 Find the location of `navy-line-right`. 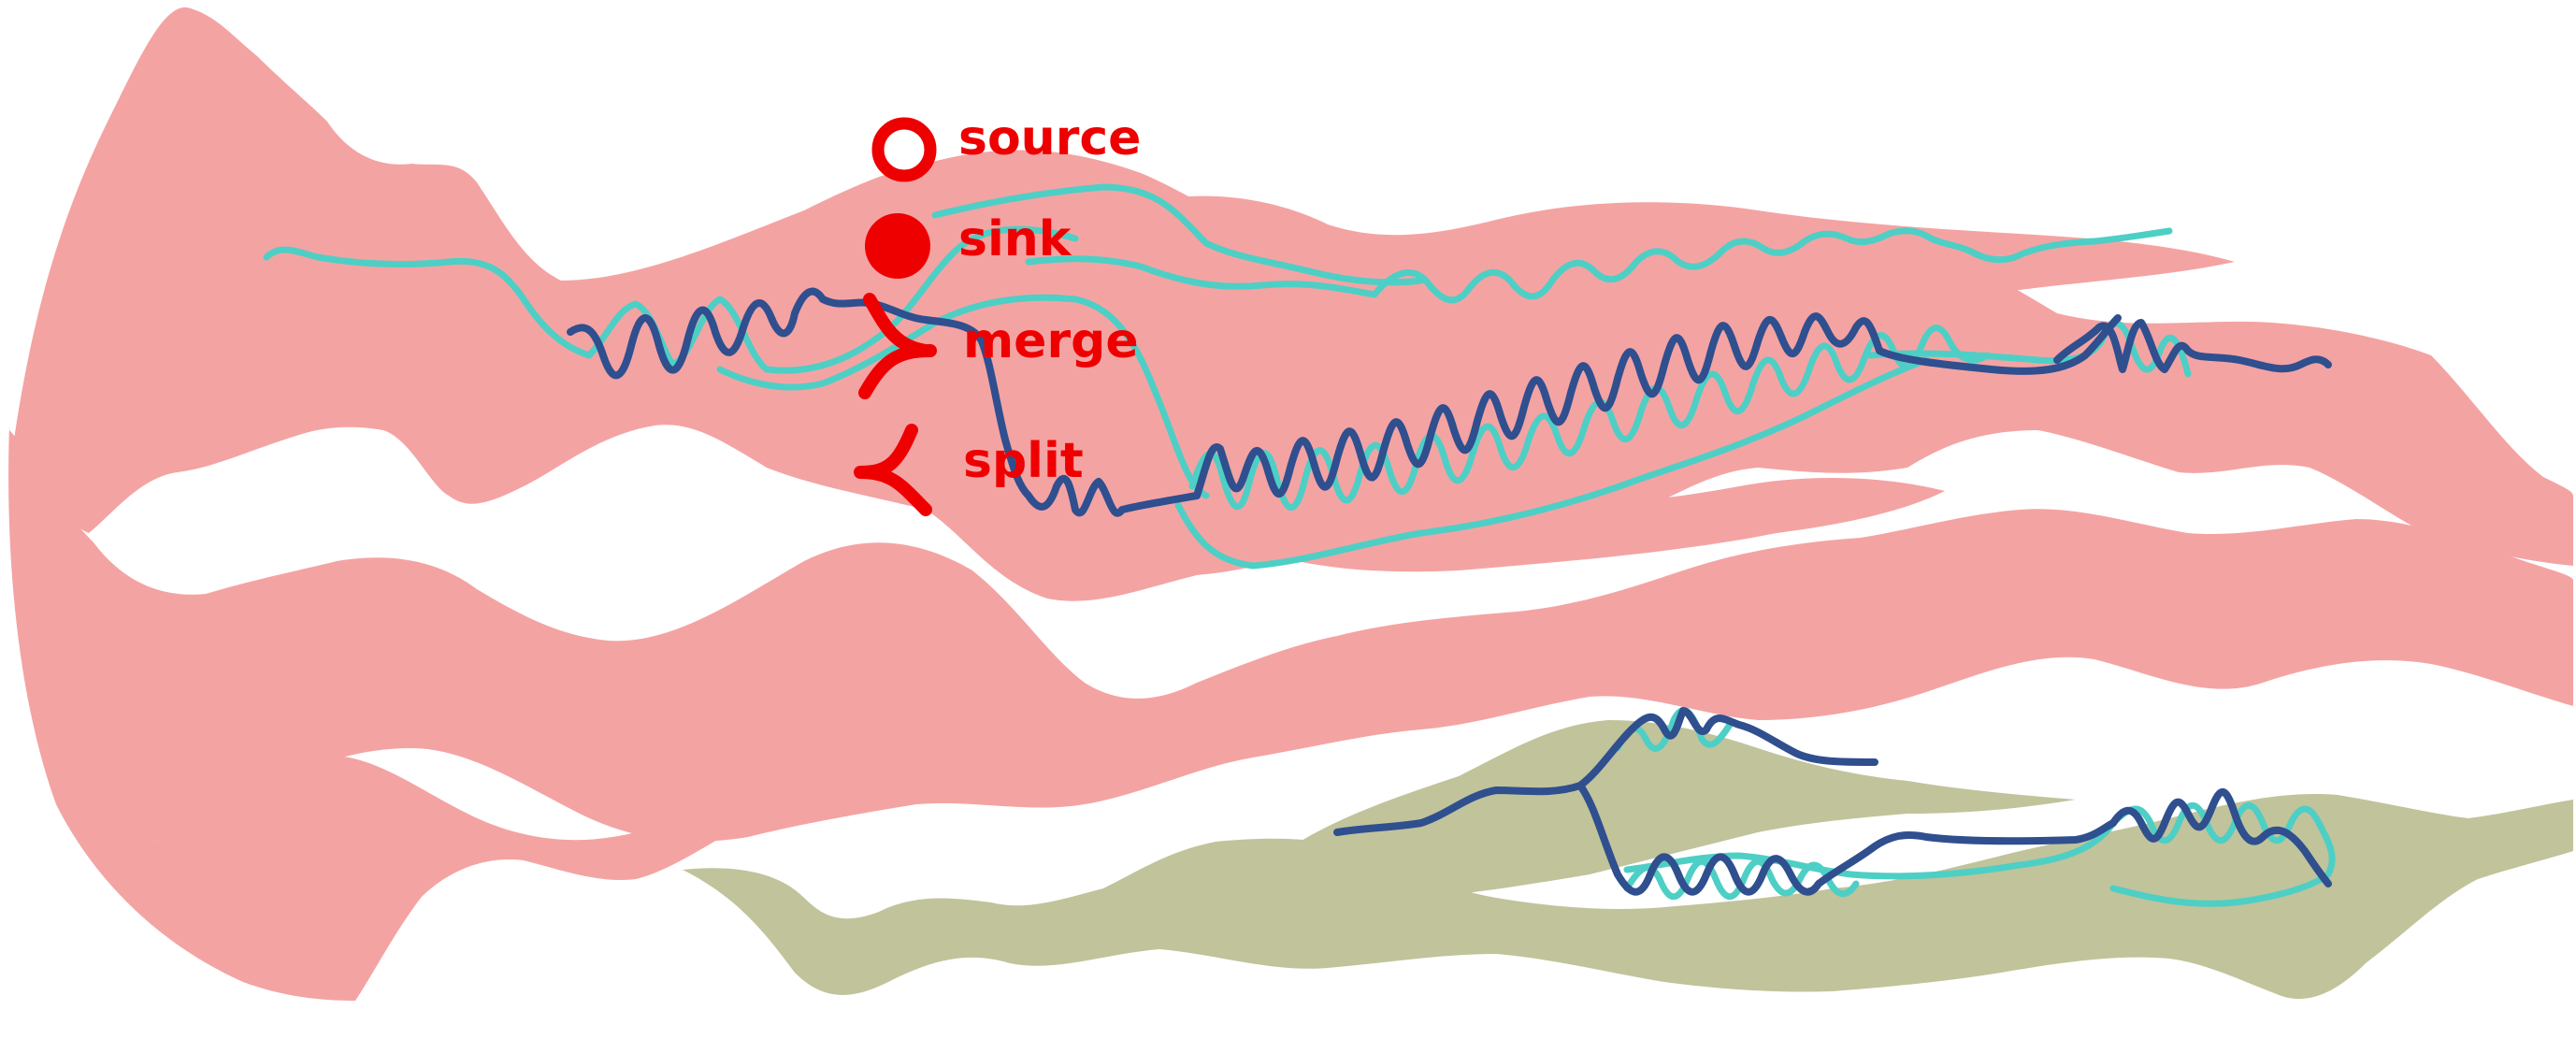

navy-line-right is located at coordinates (2193, 346).